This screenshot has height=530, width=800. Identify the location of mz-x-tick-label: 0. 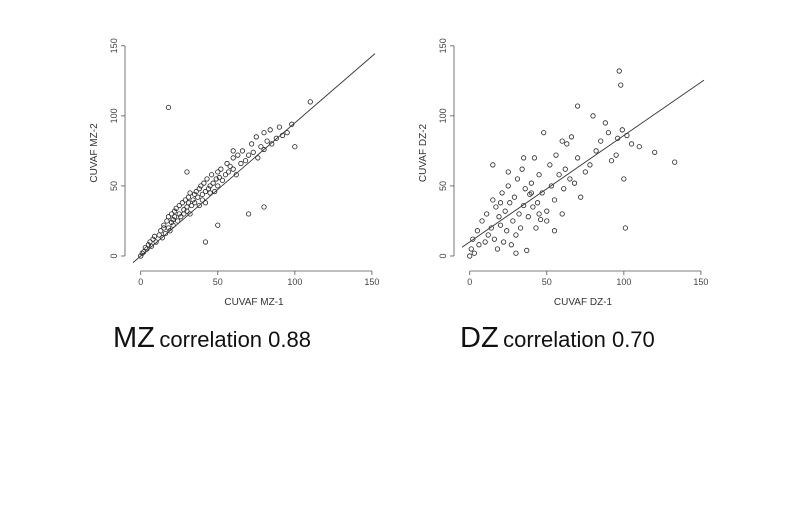
(140, 282).